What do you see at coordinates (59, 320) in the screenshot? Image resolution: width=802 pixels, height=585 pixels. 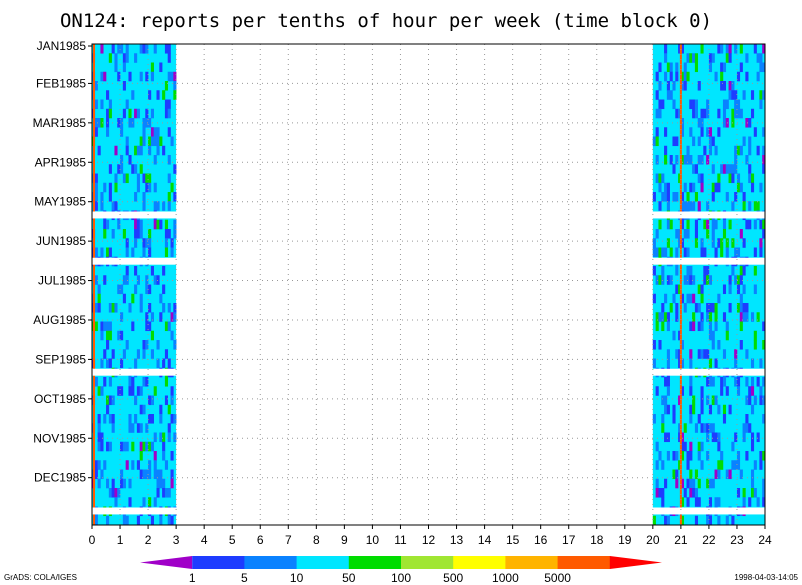 I see `y-tick-label: AUG1985` at bounding box center [59, 320].